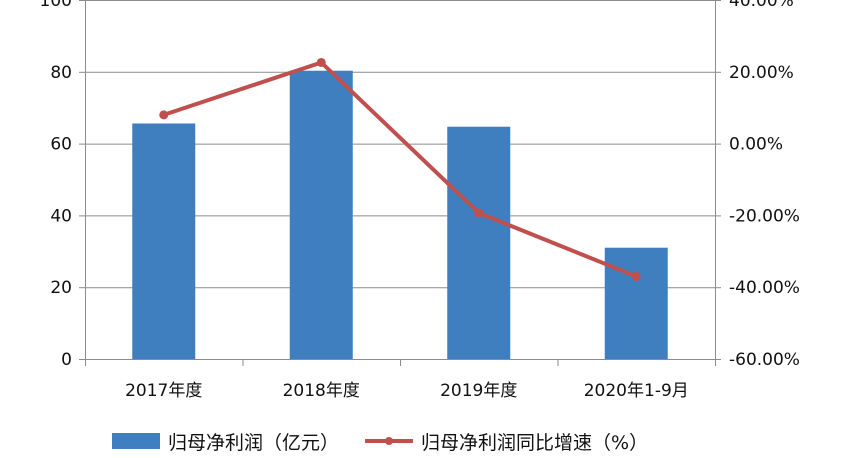 The image size is (846, 458). I want to click on legend-item-line: 归母净利润同比增速（%）, so click(506, 441).